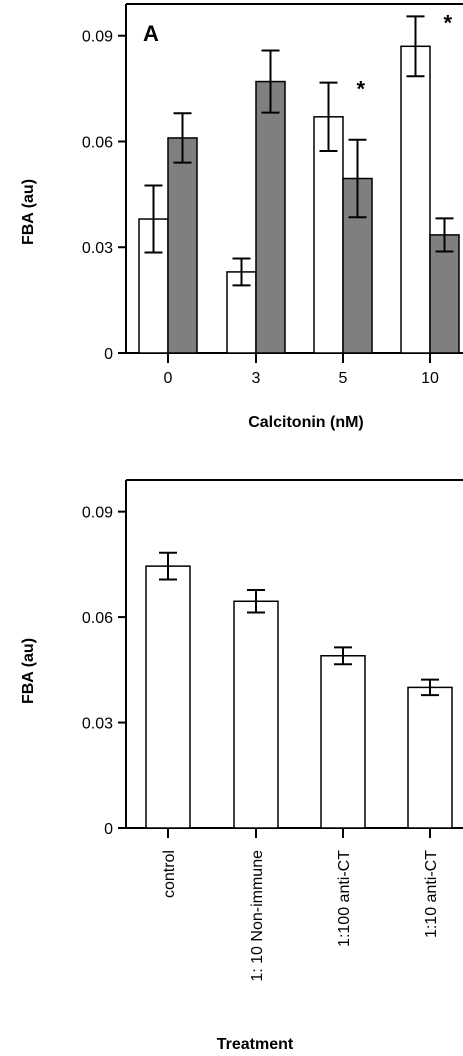  I want to click on x-tick-label: 10, so click(430, 378).